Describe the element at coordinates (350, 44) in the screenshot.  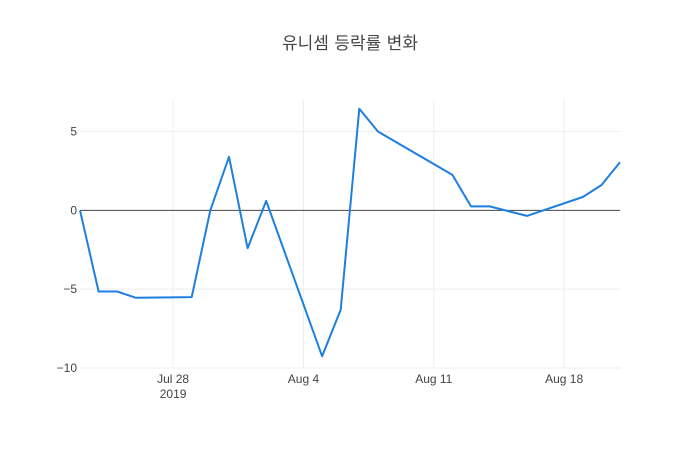
I see `chart-title: 유니셈 등락률 변화` at that location.